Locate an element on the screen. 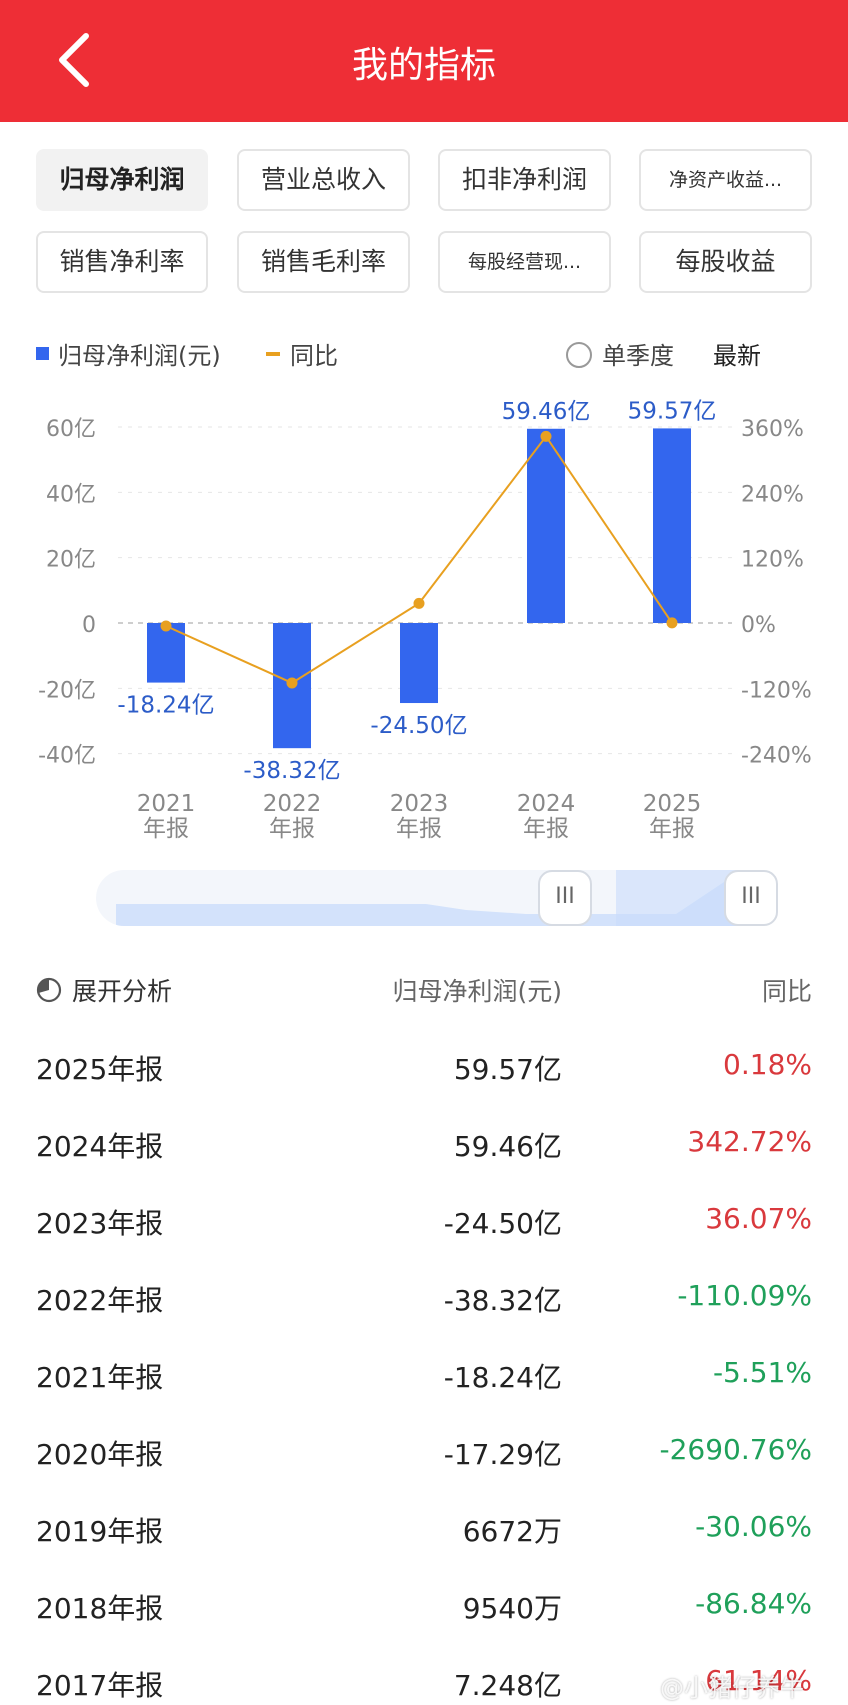 The image size is (848, 1705). legend-bar-label: 归母净利润(元) is located at coordinates (139, 356).